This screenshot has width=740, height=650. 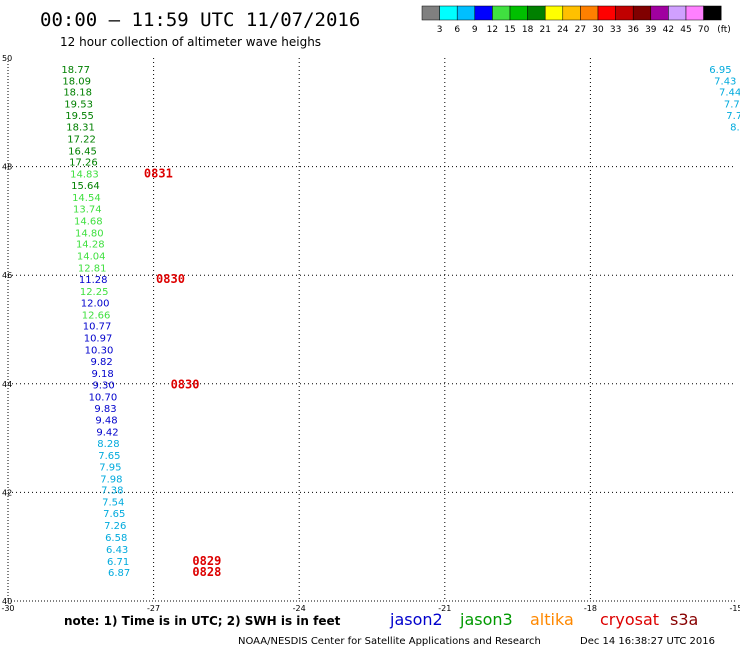 I want to click on swh-value-label: 14.04, so click(x=91, y=257).